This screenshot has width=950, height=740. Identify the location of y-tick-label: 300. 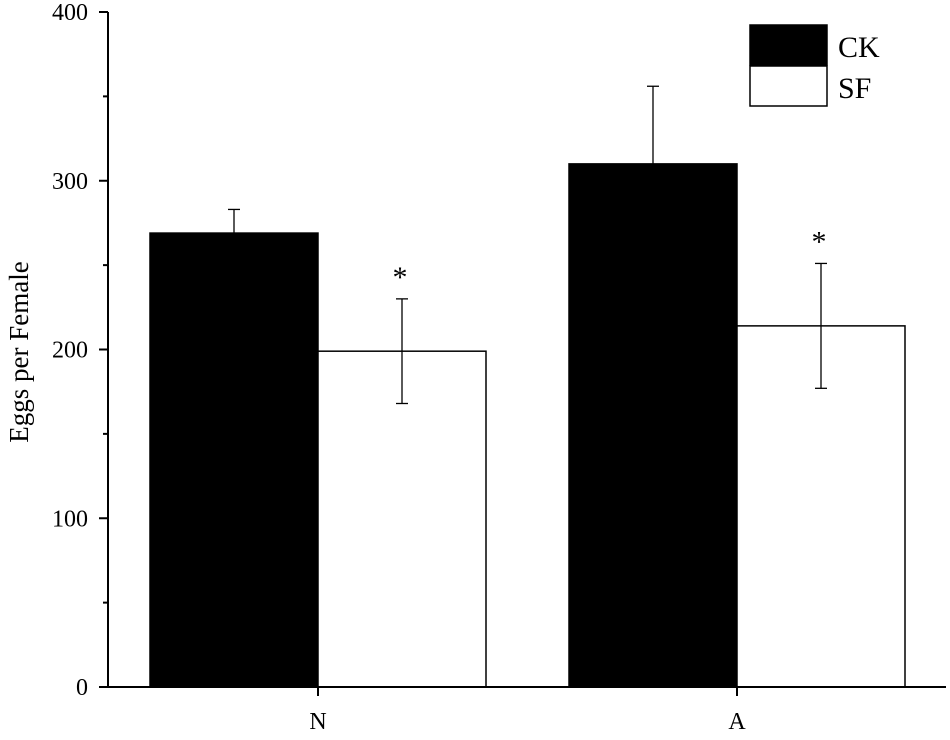
(70, 182).